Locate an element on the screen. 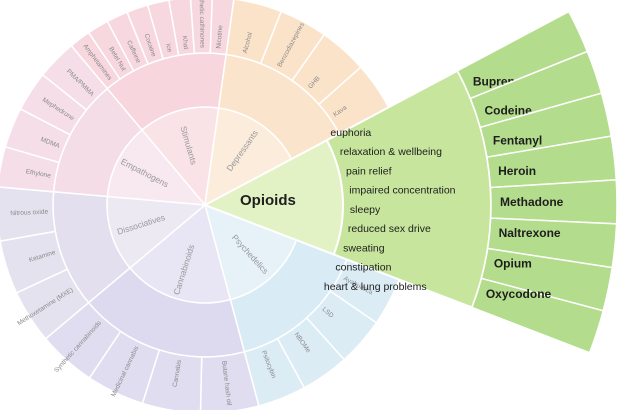 The height and width of the screenshot is (410, 622). drug-label: Khat is located at coordinates (185, 42).